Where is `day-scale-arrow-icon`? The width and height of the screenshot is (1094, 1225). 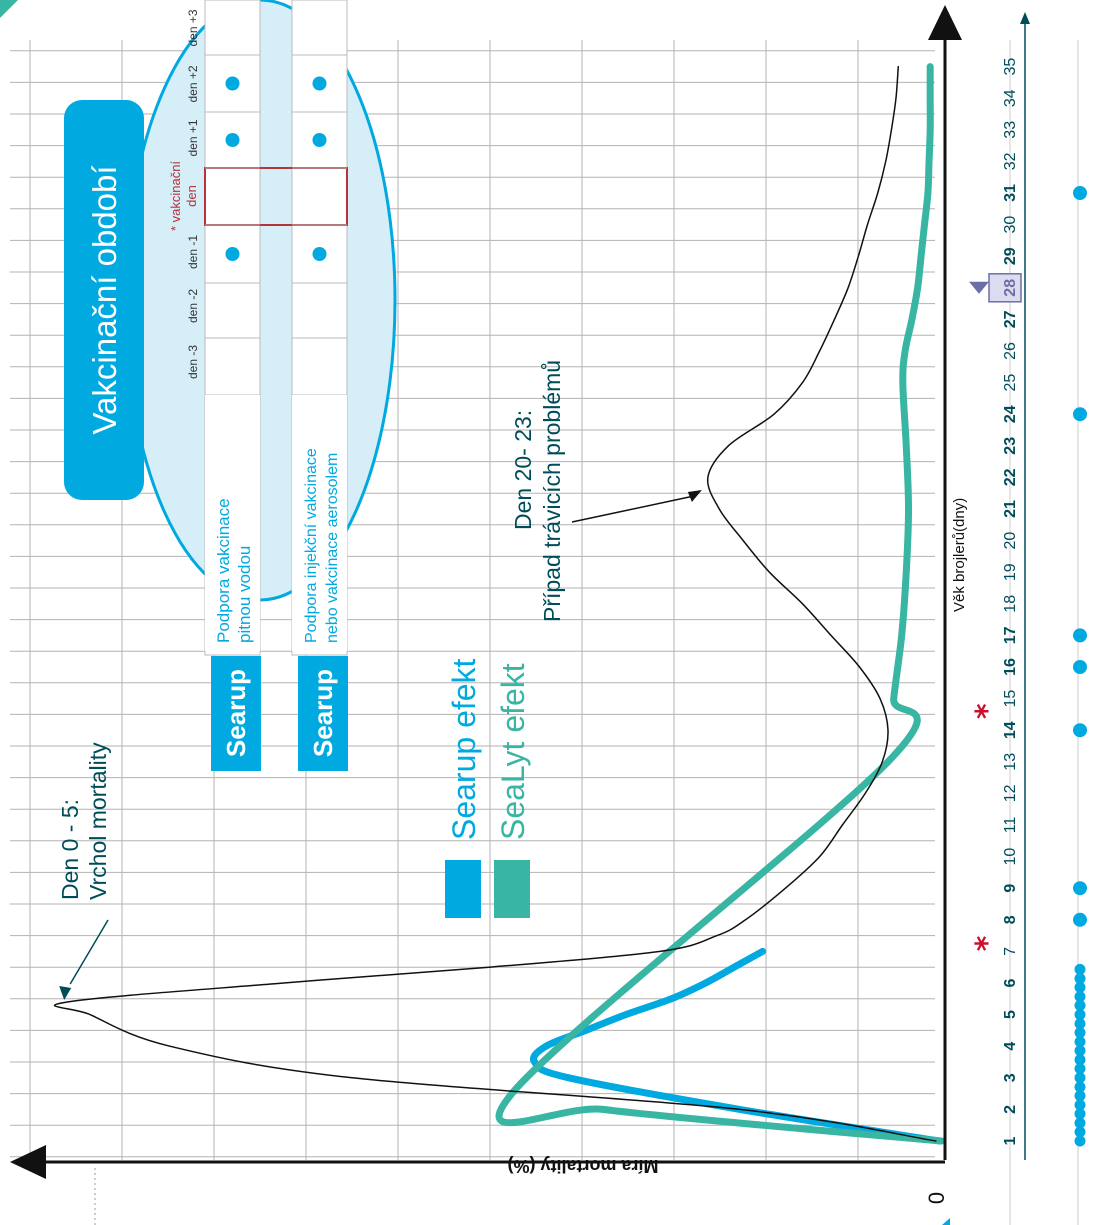
day-scale-arrow-icon is located at coordinates (1025, 18).